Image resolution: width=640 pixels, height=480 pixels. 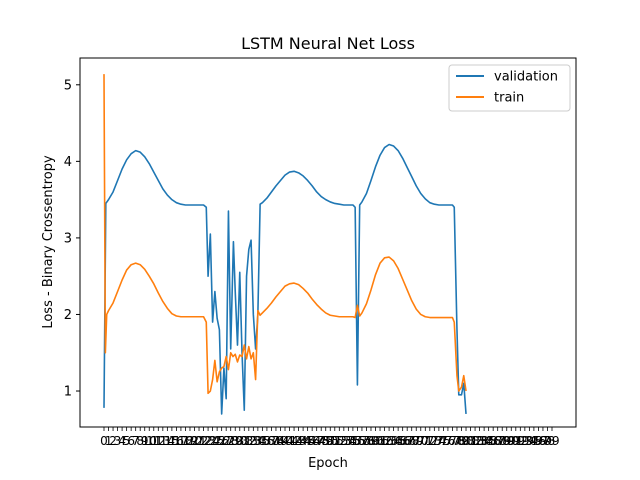 I want to click on x-tick-label: 99, so click(x=551, y=441).